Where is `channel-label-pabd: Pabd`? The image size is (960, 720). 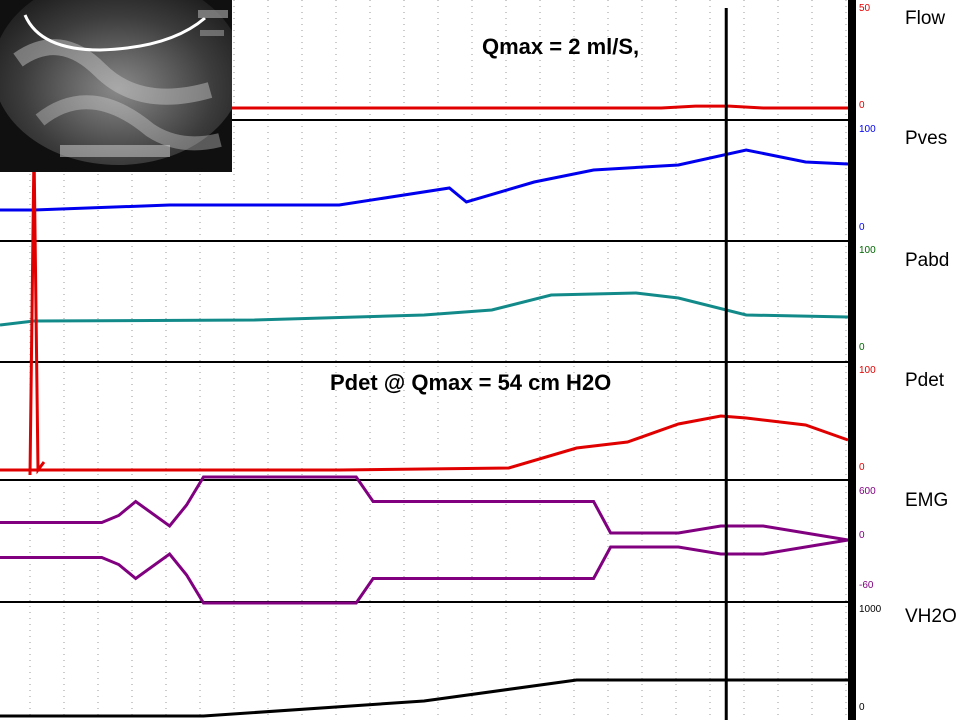 channel-label-pabd: Pabd is located at coordinates (927, 260).